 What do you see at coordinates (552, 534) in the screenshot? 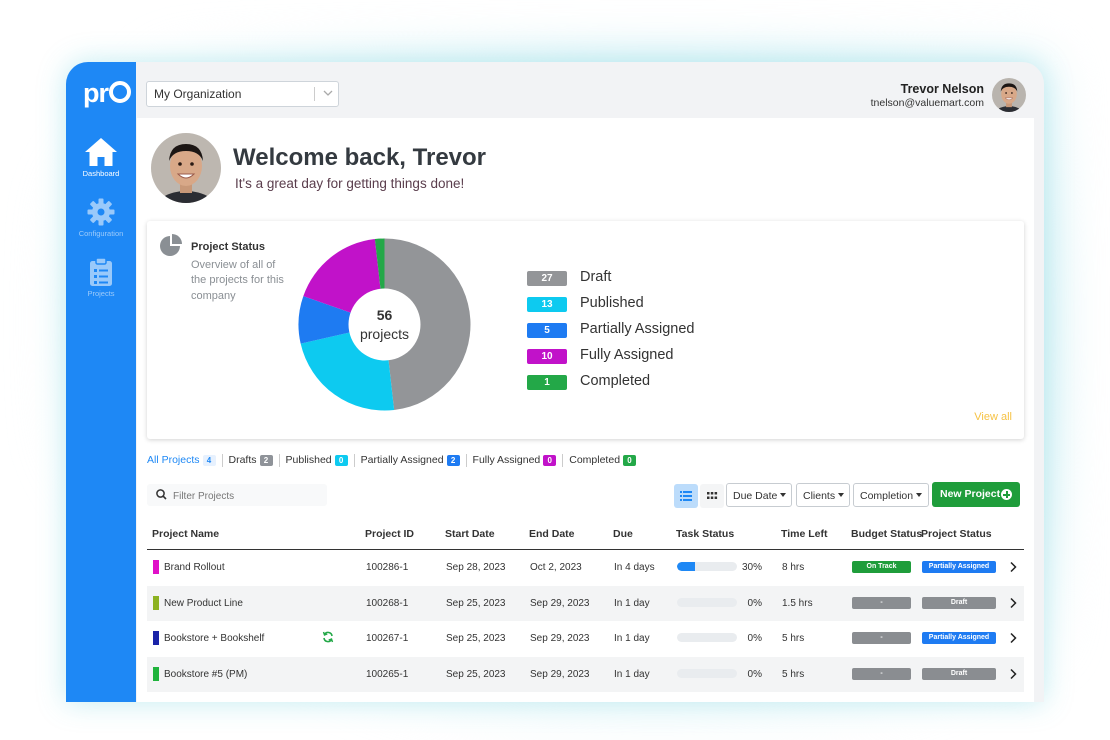
I see `column-header: End Date` at bounding box center [552, 534].